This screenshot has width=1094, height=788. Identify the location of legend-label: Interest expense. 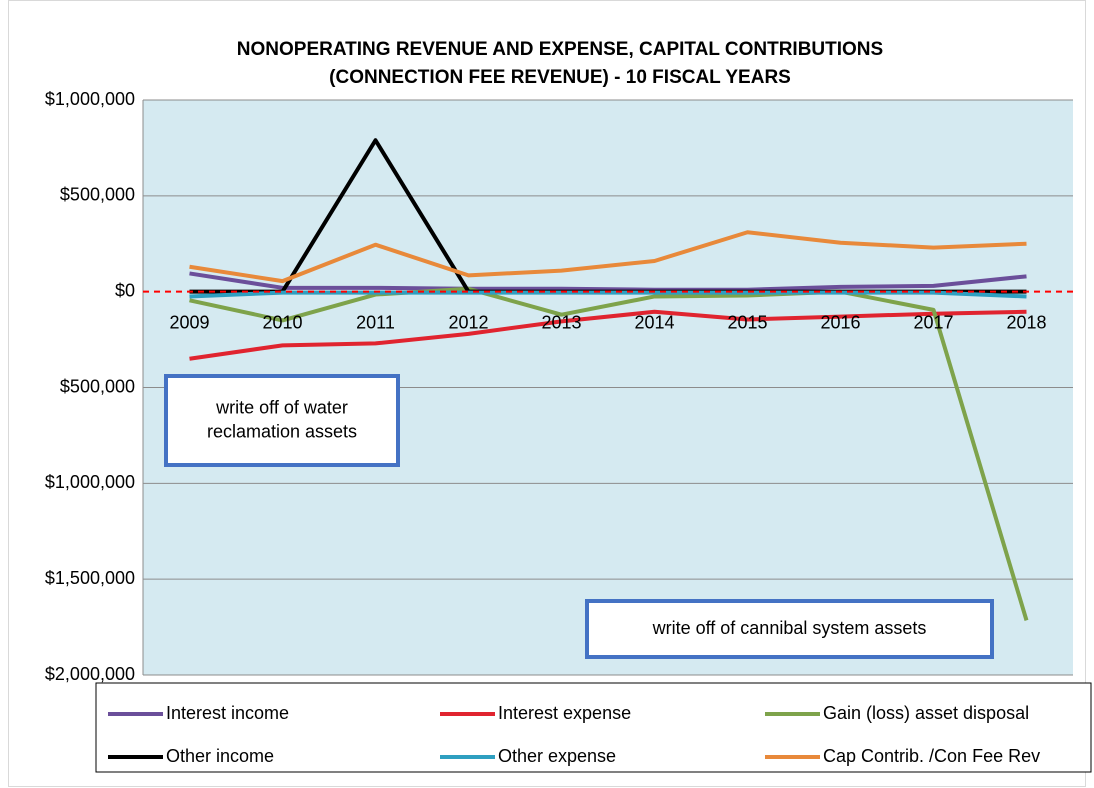
(564, 713).